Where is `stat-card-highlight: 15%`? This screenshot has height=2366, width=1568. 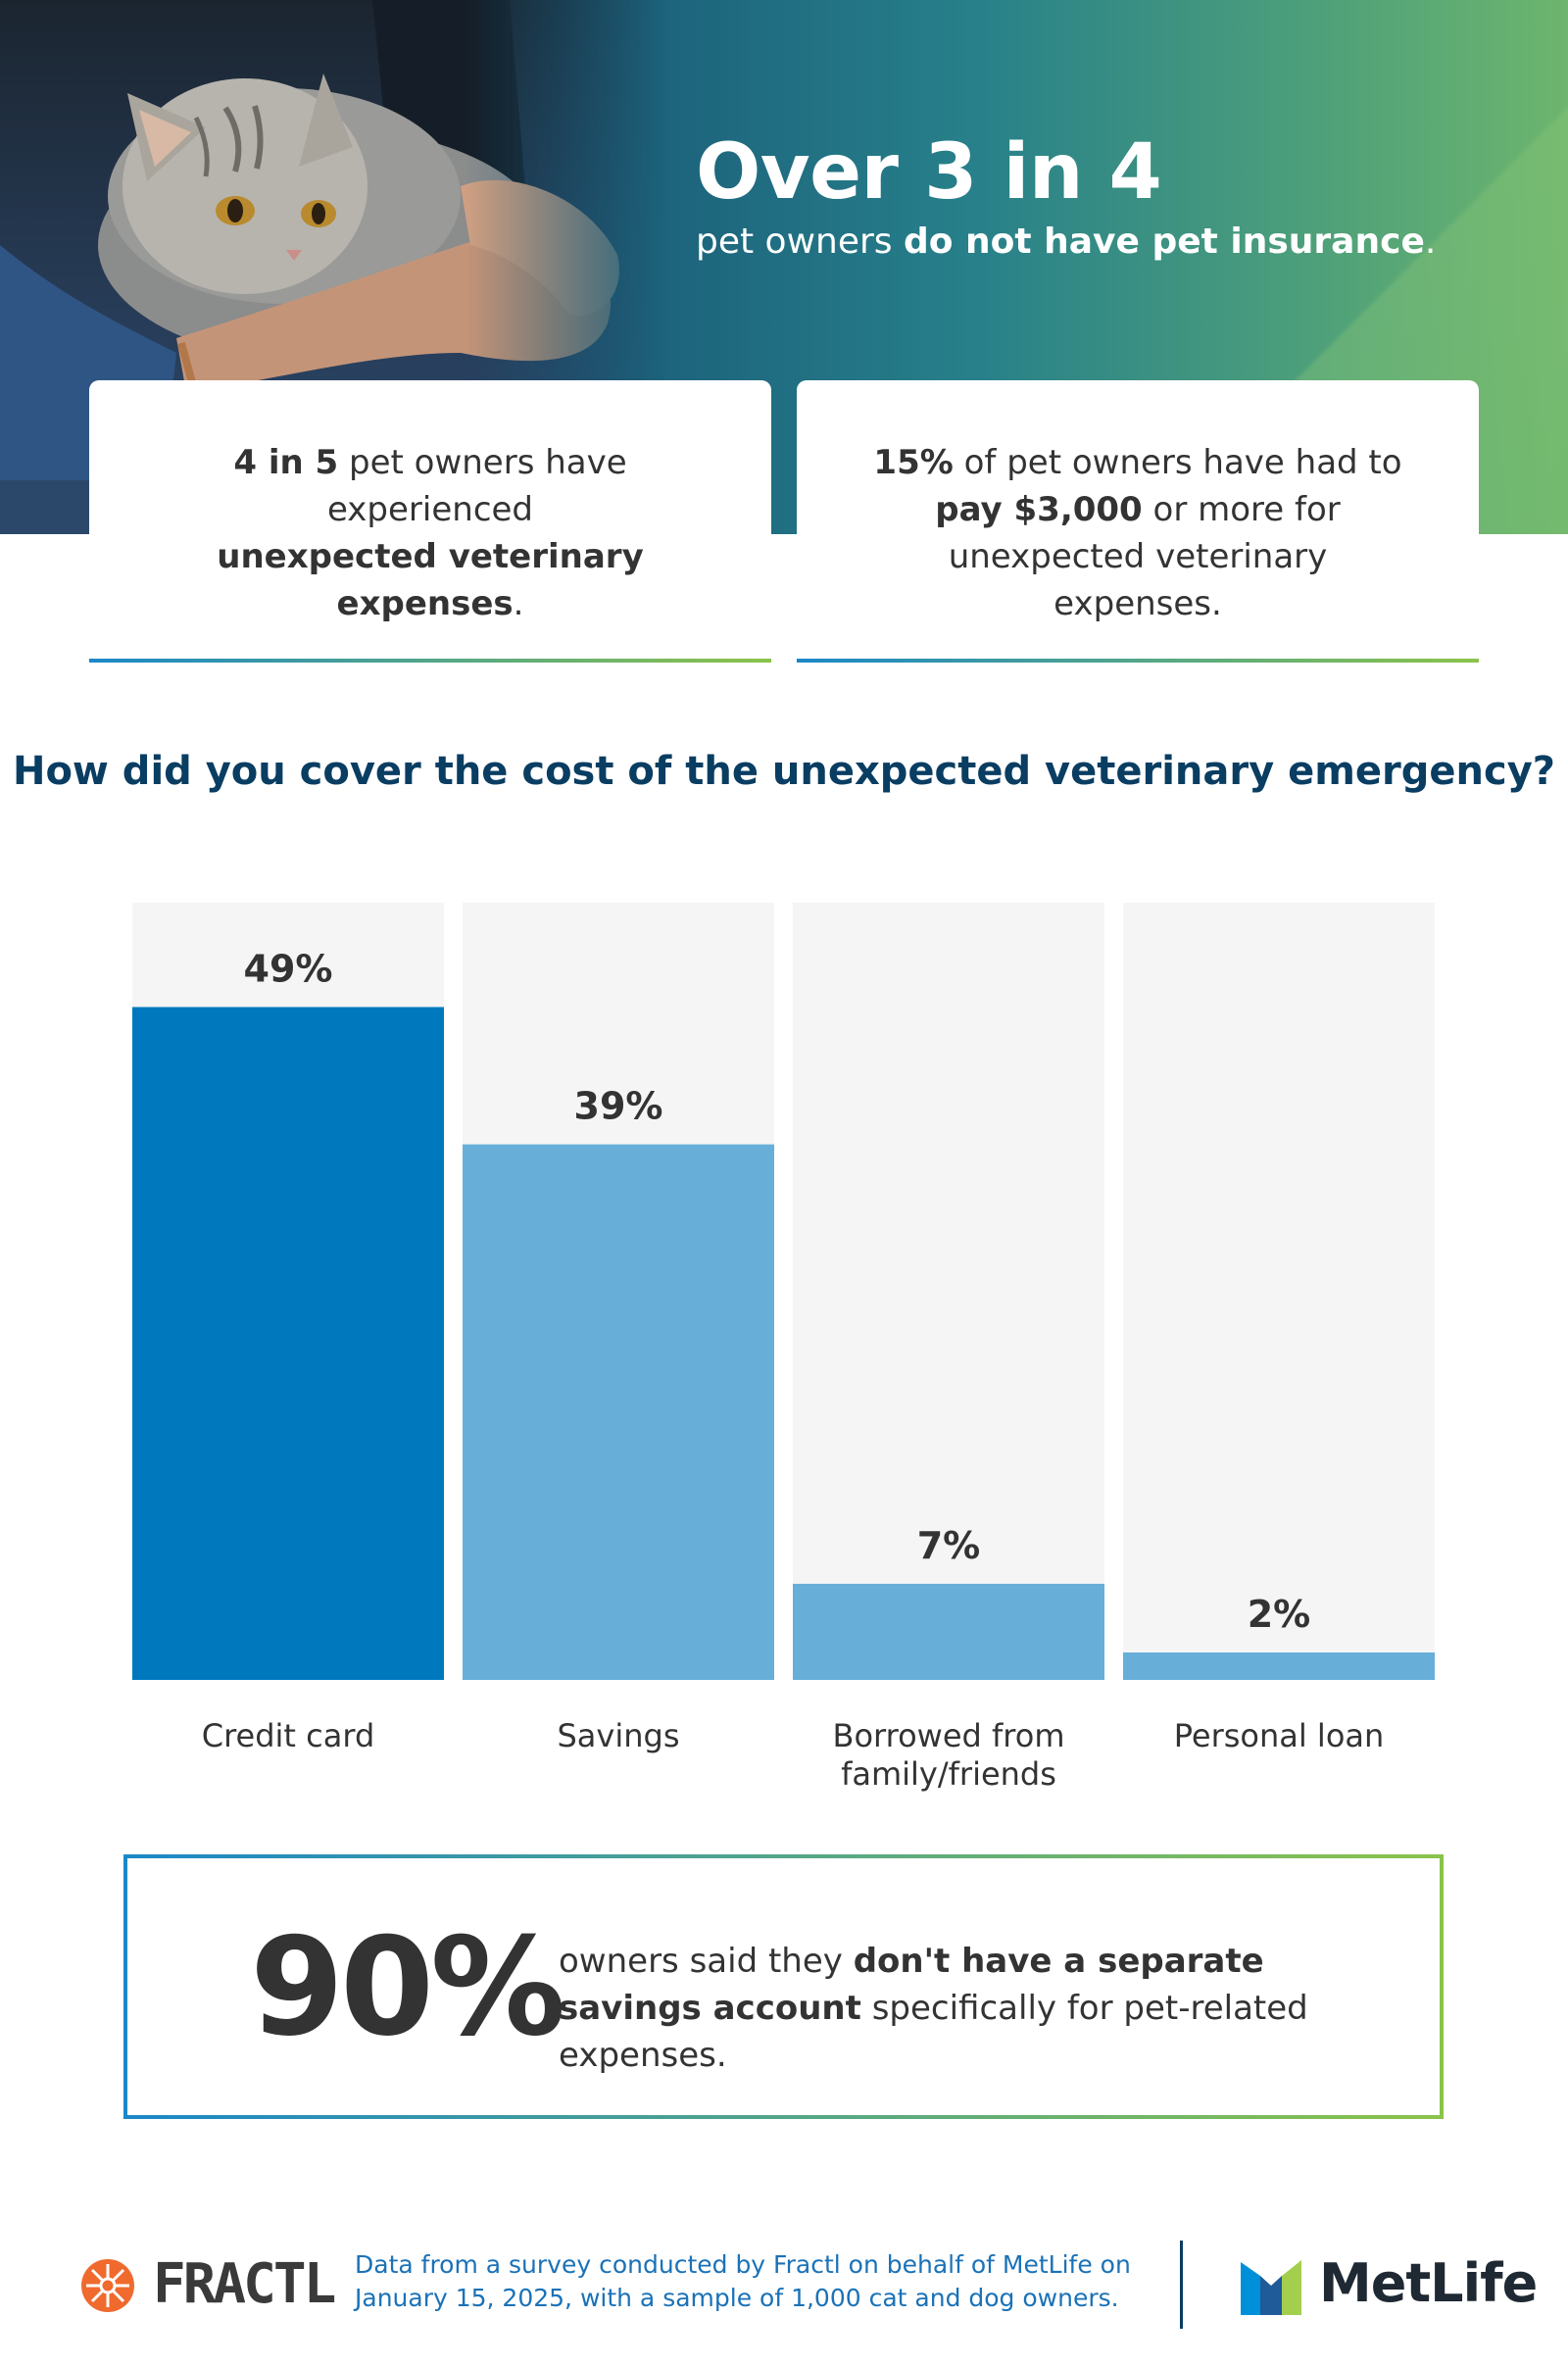
stat-card-highlight: 15% is located at coordinates (913, 462).